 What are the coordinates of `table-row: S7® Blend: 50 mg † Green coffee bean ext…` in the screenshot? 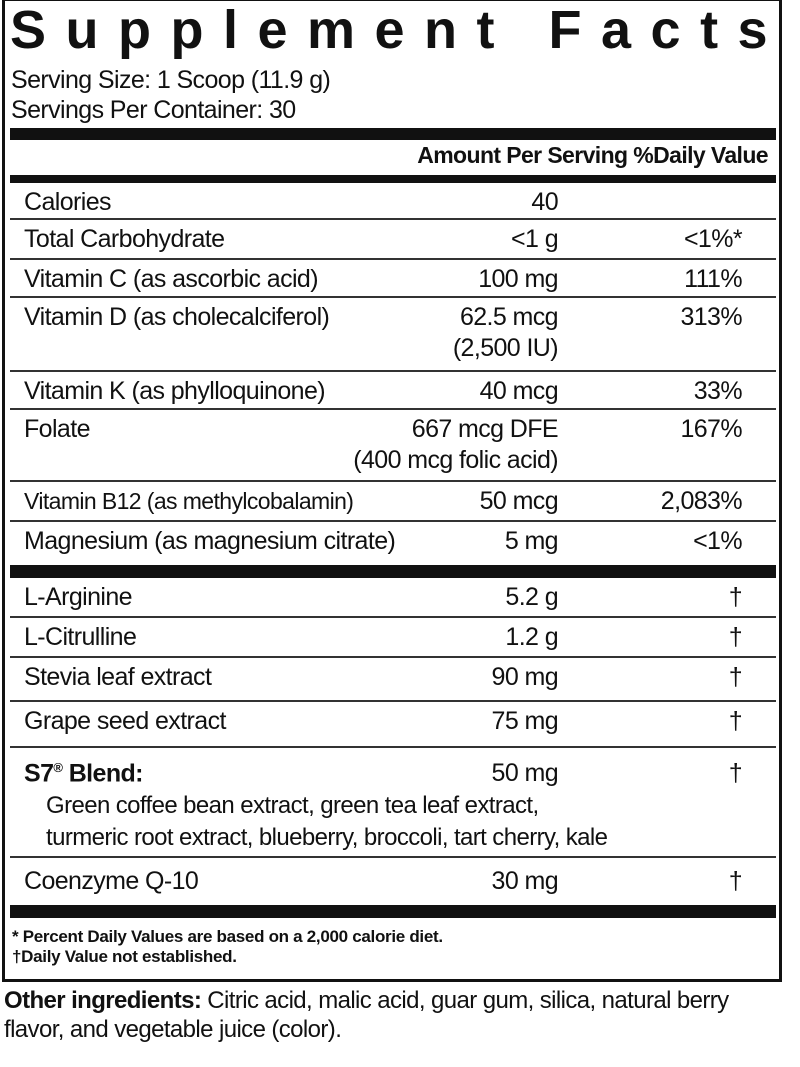 It's located at (393, 803).